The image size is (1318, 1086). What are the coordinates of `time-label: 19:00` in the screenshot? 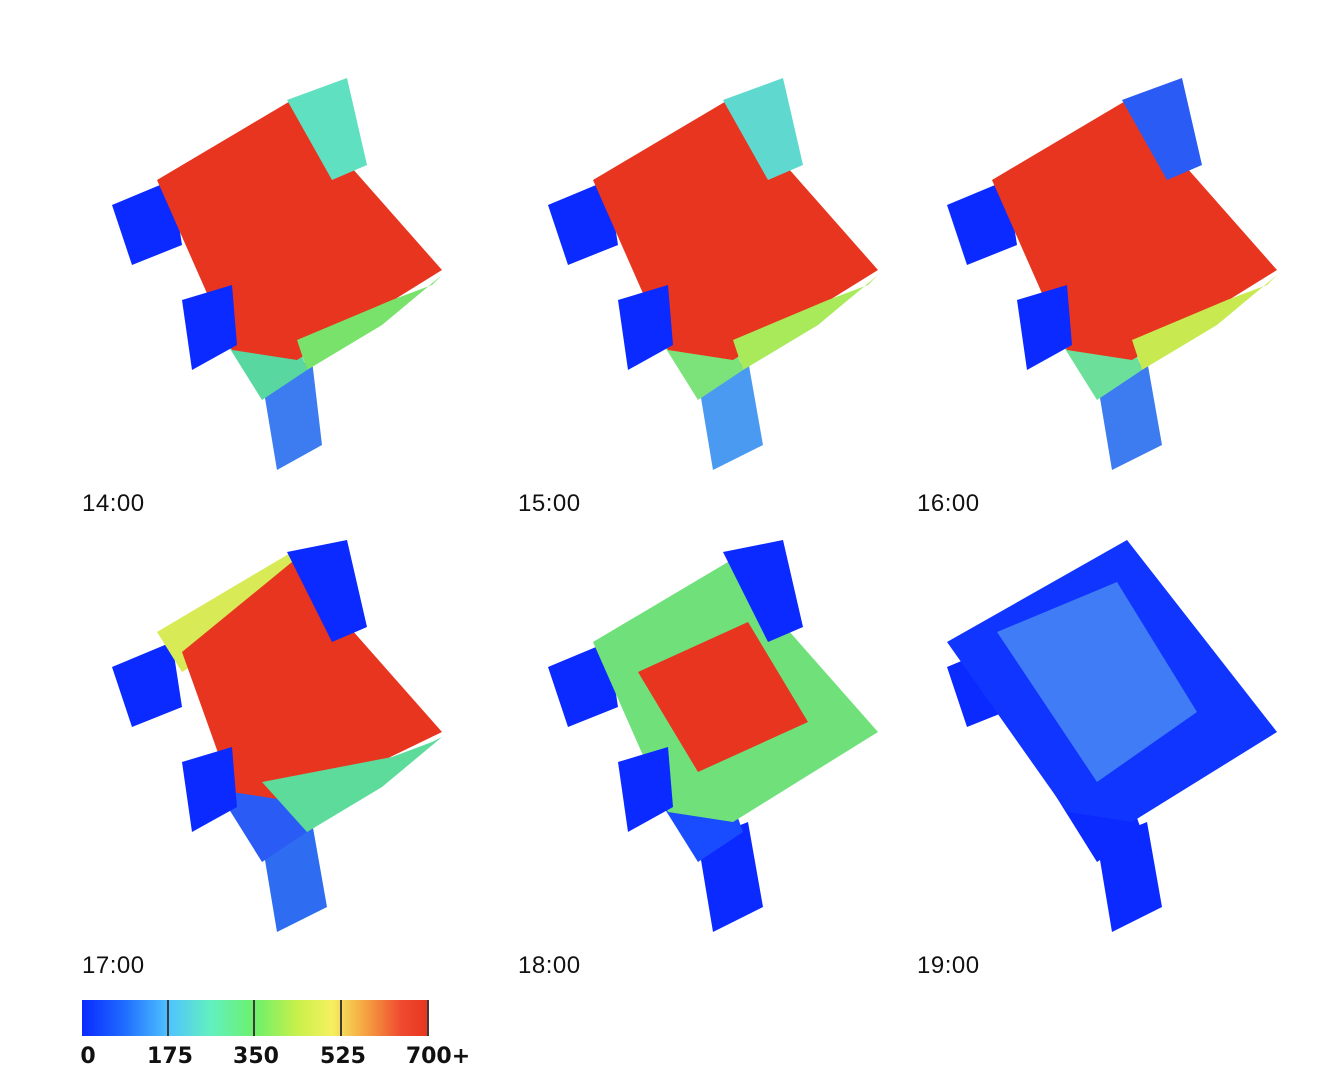 It's located at (948, 965).